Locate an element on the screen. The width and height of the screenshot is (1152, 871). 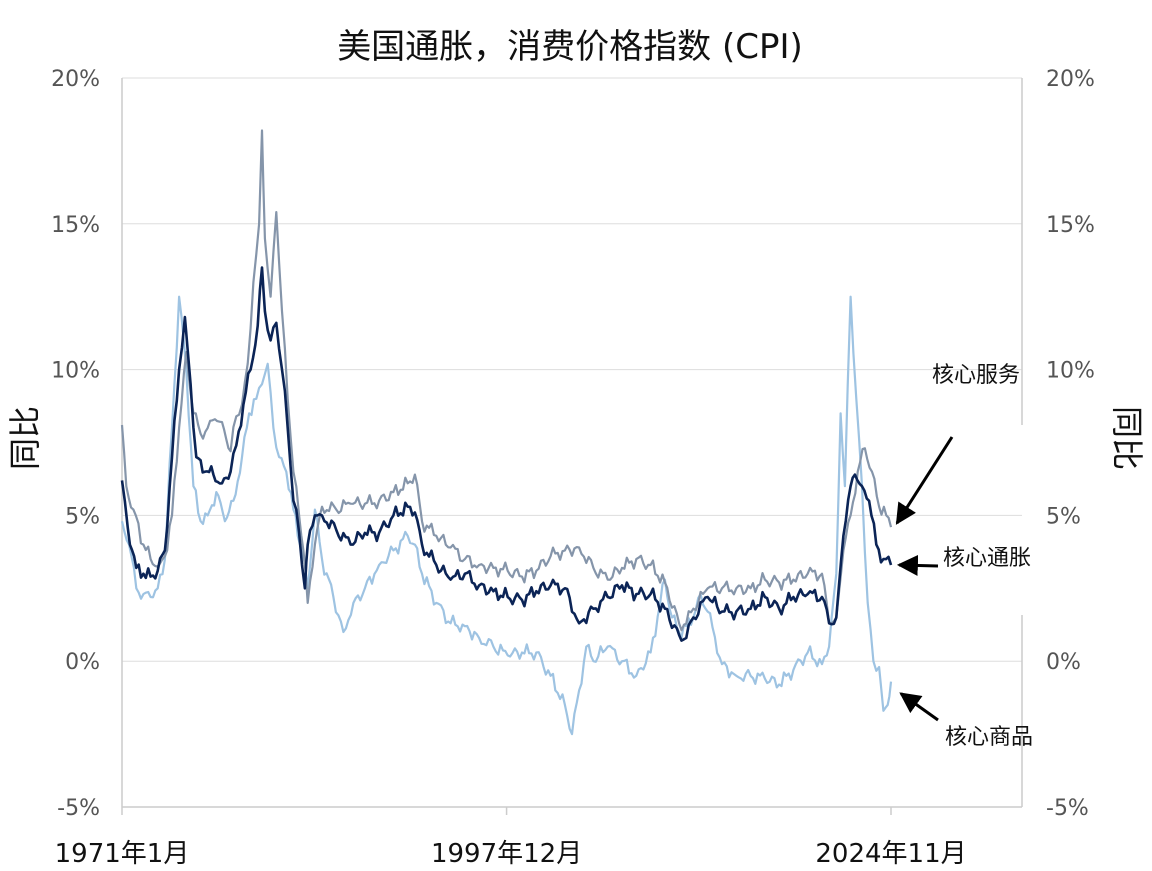
x-axis: 1971年1月 1997年12月 2024年11月 is located at coordinates (511, 838).